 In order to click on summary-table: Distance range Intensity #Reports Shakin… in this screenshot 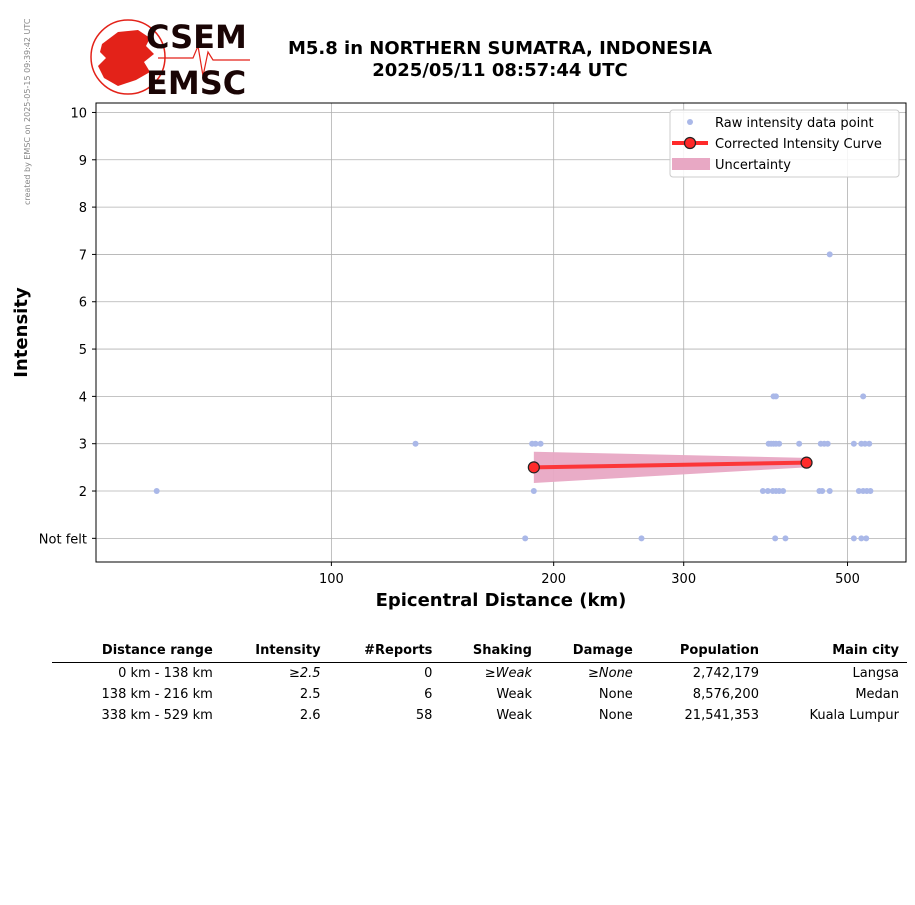, I will do `click(479, 683)`.